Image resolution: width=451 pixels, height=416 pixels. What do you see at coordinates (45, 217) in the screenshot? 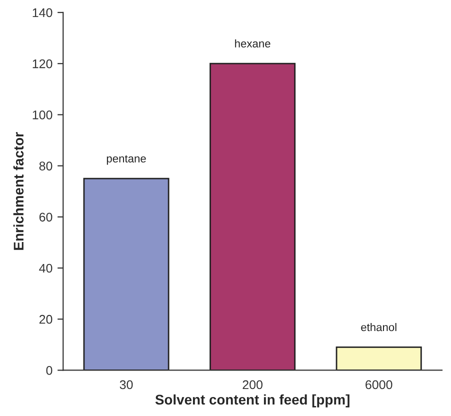
I see `y-tick-label: 60` at bounding box center [45, 217].